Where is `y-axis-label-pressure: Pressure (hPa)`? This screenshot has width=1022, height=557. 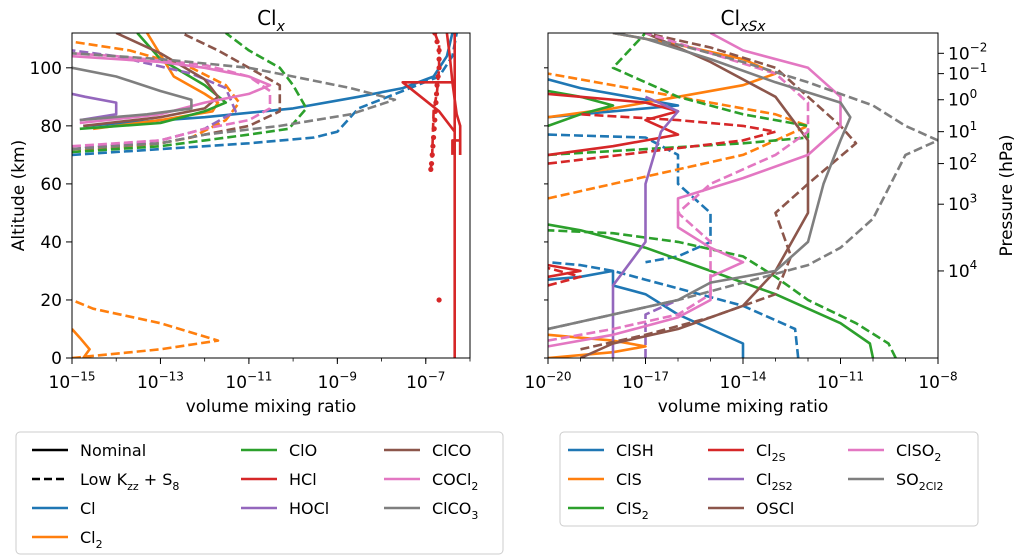
y-axis-label-pressure: Pressure (hPa) is located at coordinates (1007, 196).